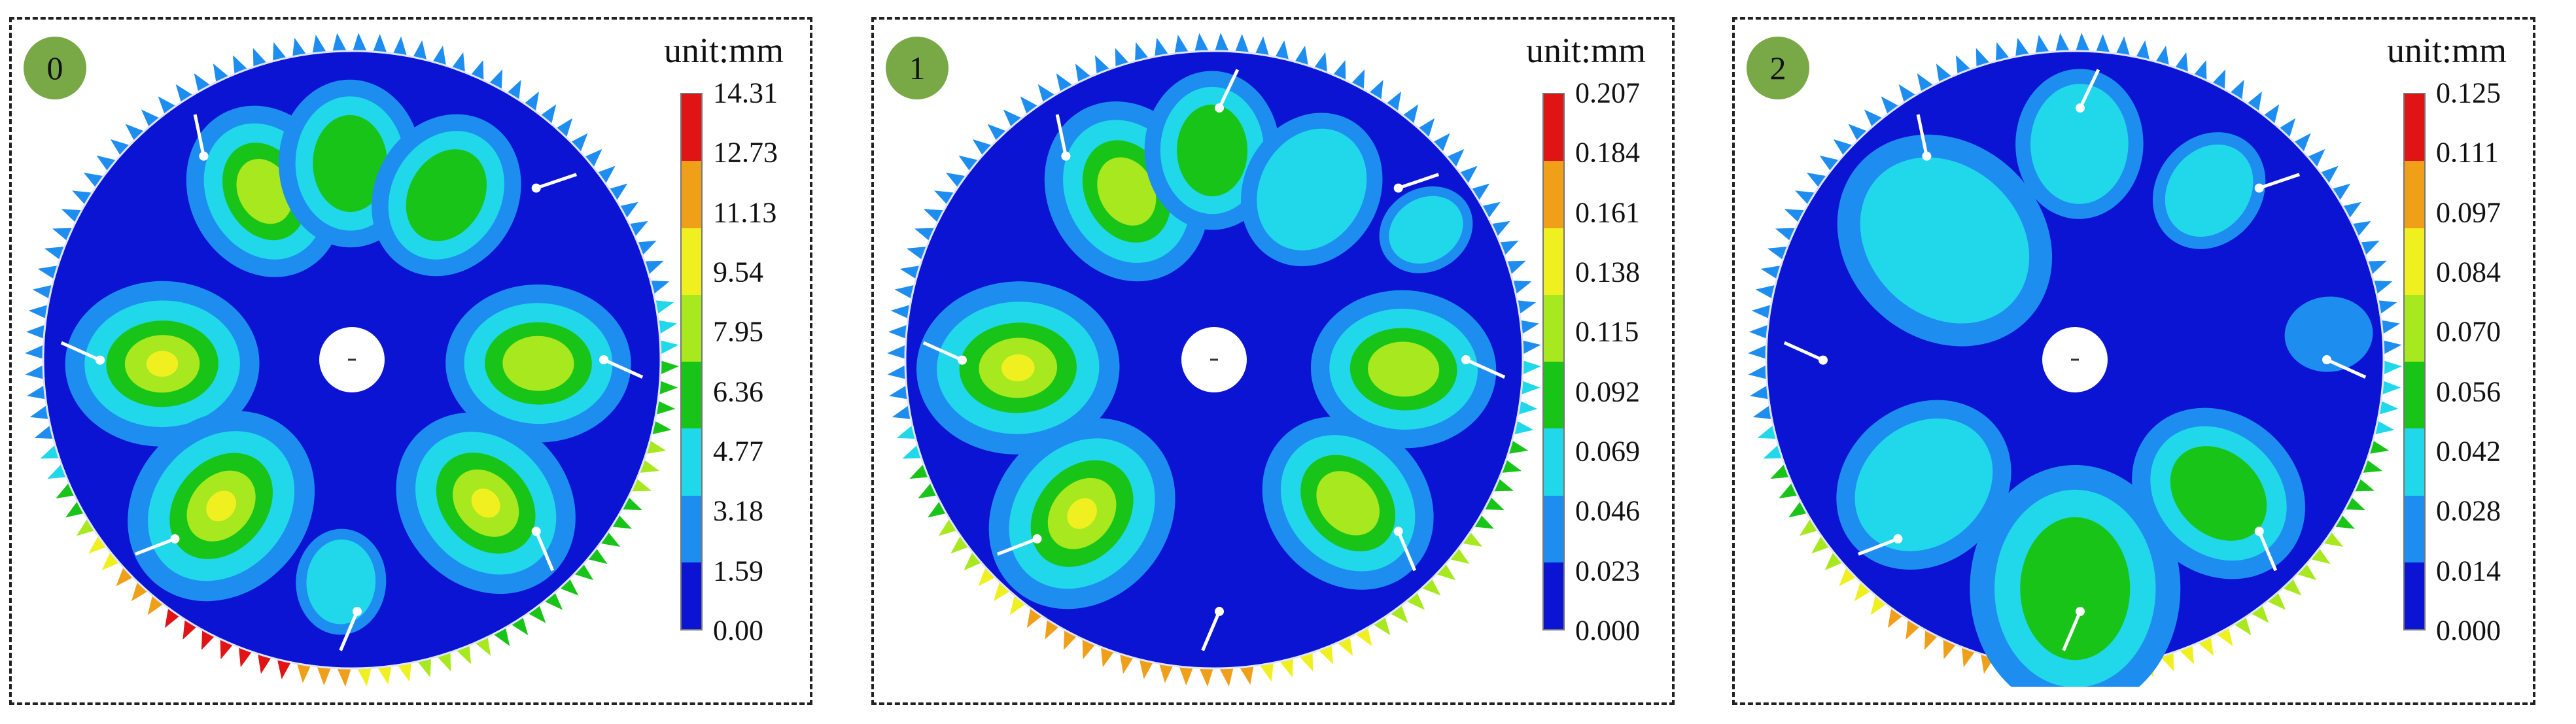 The width and height of the screenshot is (2576, 724). What do you see at coordinates (2468, 272) in the screenshot?
I see `legend-tick: 0.084` at bounding box center [2468, 272].